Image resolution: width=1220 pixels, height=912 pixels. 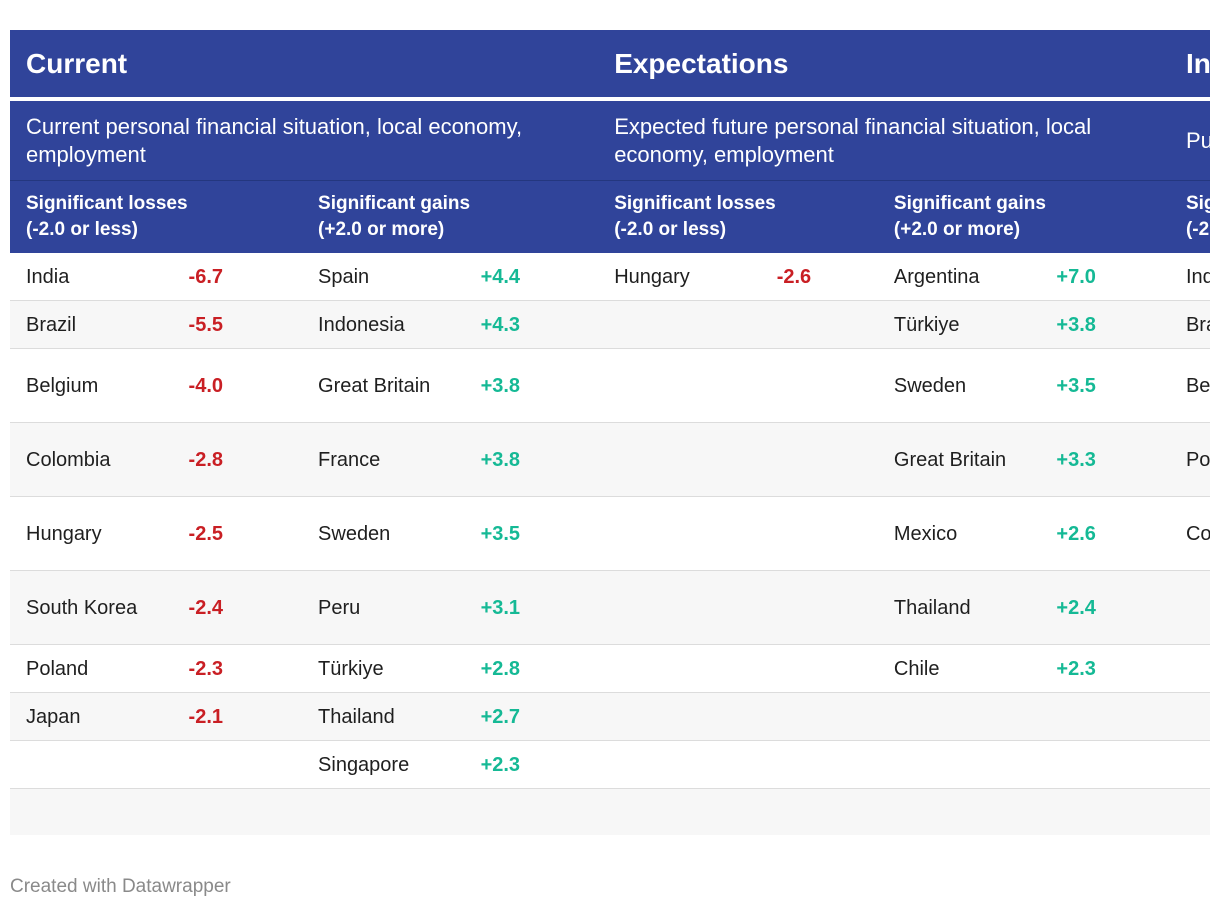 What do you see at coordinates (960, 607) in the screenshot?
I see `expectations-gain-country: Thailand` at bounding box center [960, 607].